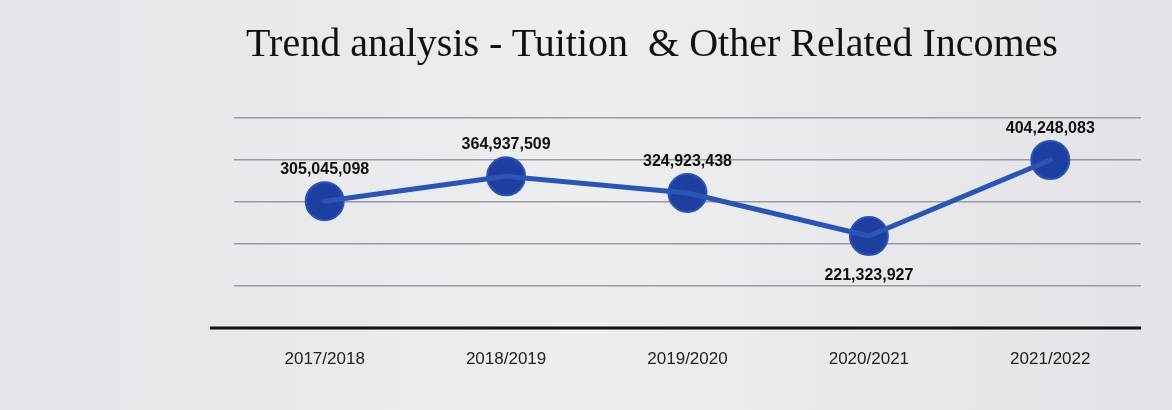  What do you see at coordinates (506, 358) in the screenshot?
I see `x-tick-label: 2018/2019` at bounding box center [506, 358].